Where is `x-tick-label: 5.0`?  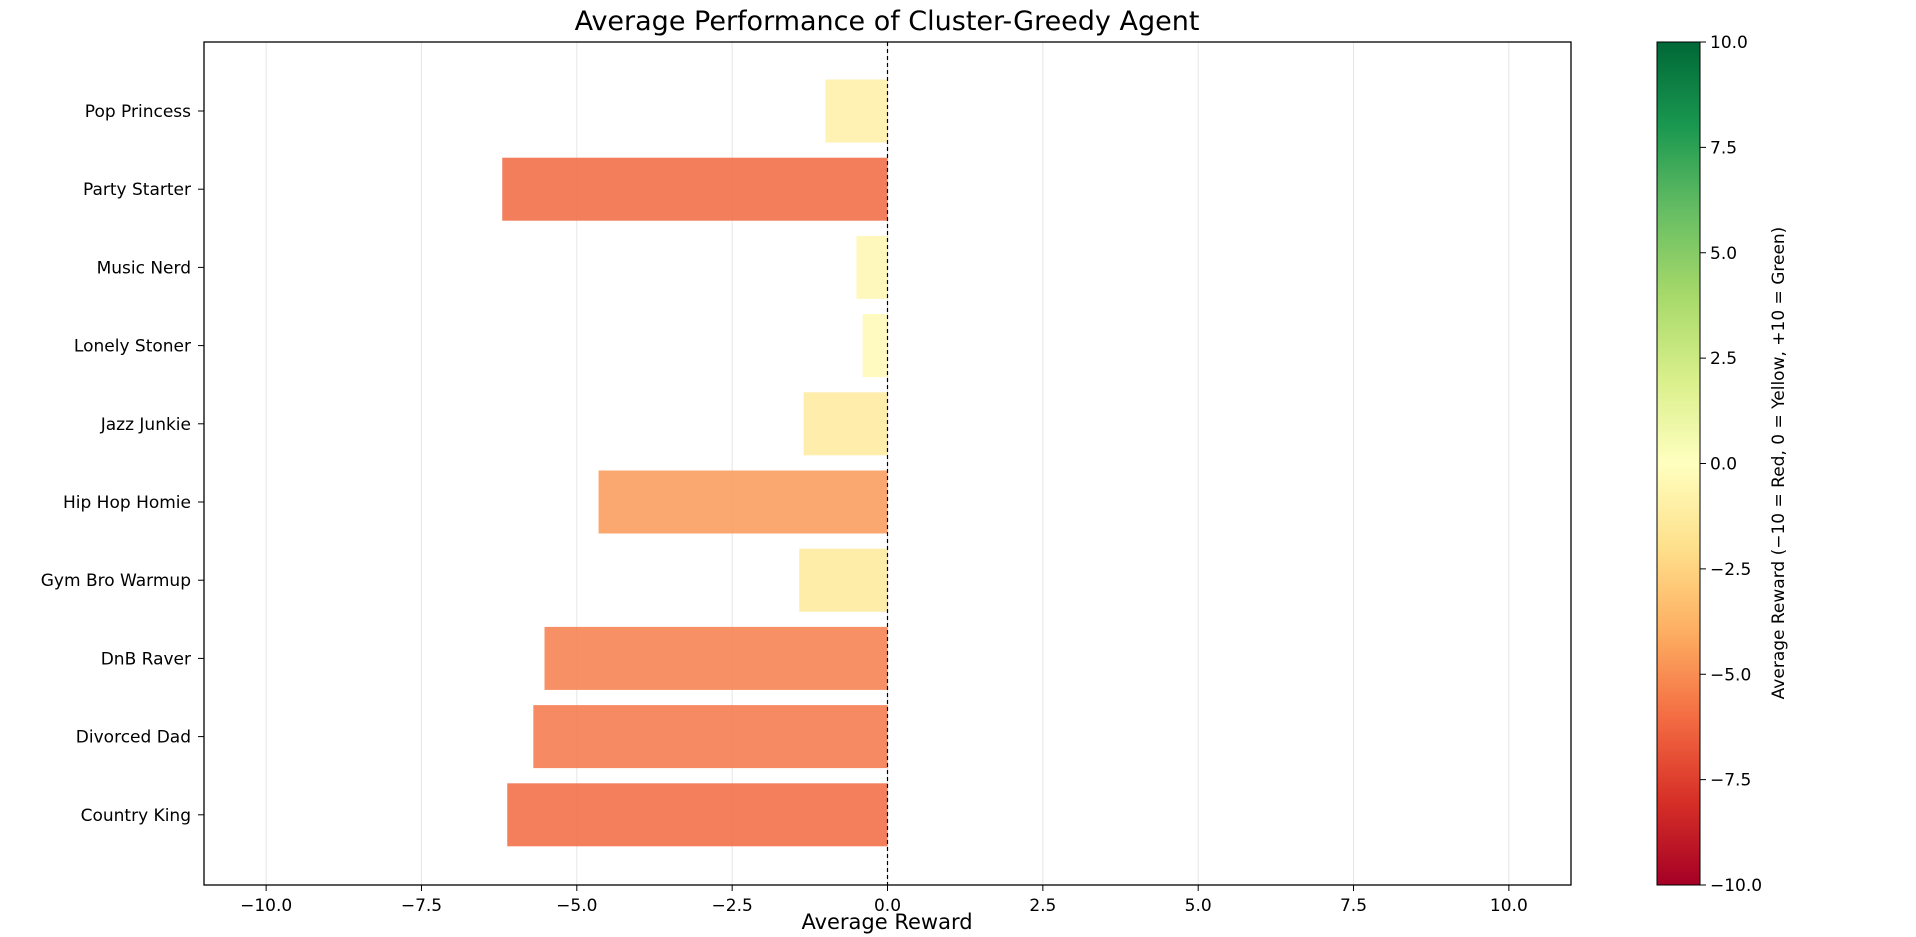 x-tick-label: 5.0 is located at coordinates (1198, 906).